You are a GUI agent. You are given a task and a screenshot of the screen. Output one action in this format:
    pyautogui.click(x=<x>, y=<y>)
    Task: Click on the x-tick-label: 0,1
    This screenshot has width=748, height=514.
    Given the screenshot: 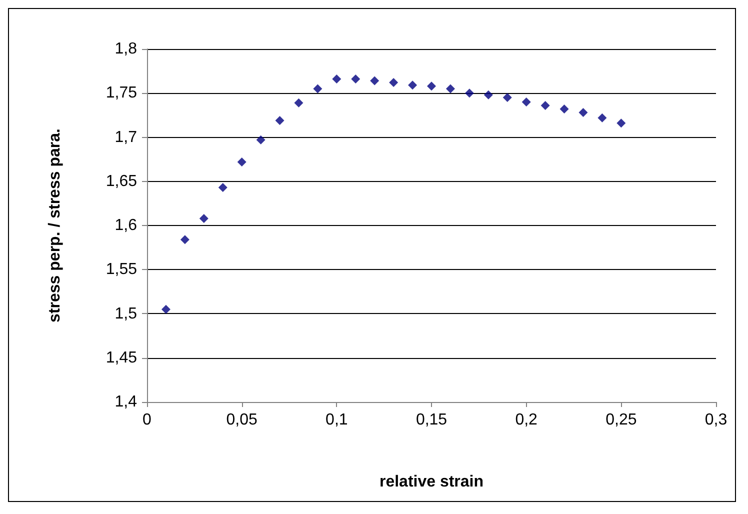 What is the action you would take?
    pyautogui.click(x=337, y=420)
    